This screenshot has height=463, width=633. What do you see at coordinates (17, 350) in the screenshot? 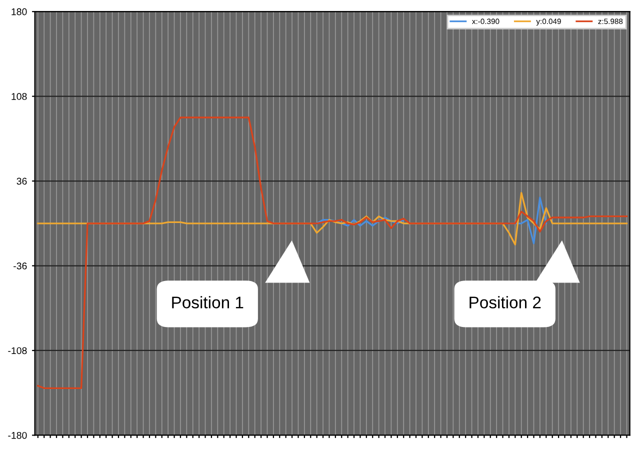
I see `y-tick-label: -108` at bounding box center [17, 350].